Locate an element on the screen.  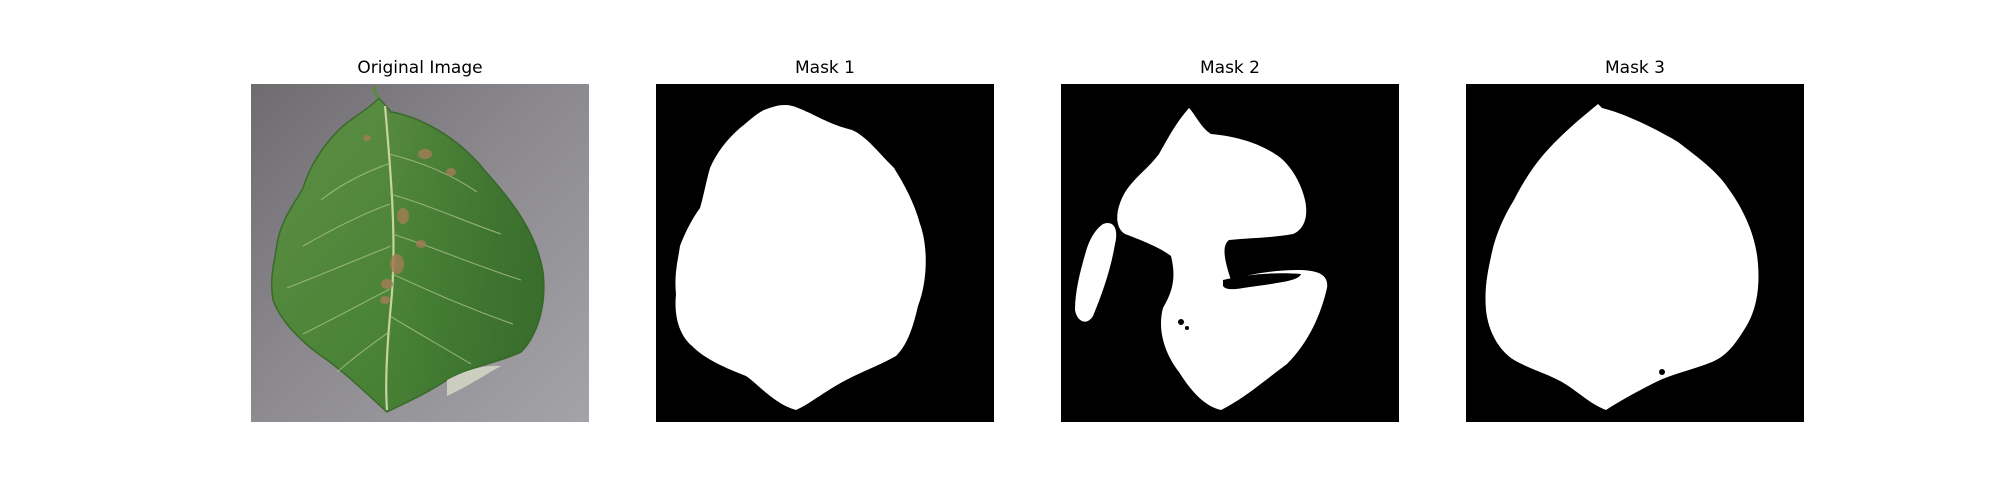
mask-region-left is located at coordinates (1096, 272).